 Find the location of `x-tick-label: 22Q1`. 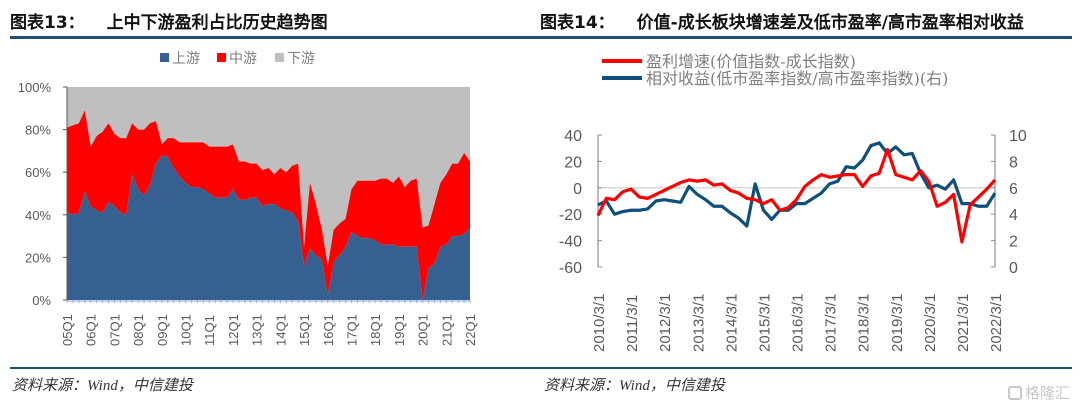

x-tick-label: 22Q1 is located at coordinates (470, 330).